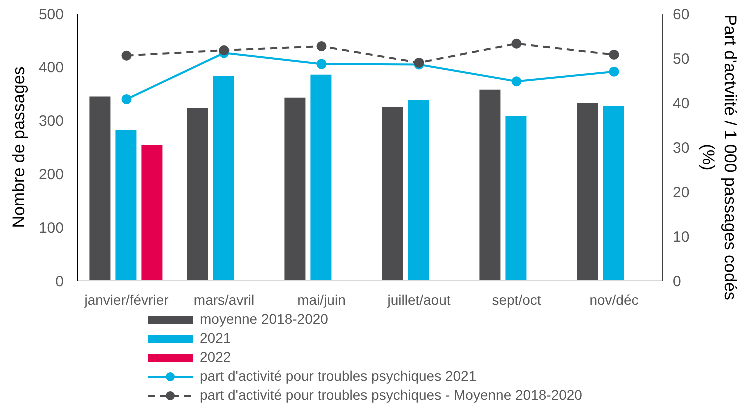 This screenshot has height=415, width=745. I want to click on legend-label: 2021, so click(216, 338).